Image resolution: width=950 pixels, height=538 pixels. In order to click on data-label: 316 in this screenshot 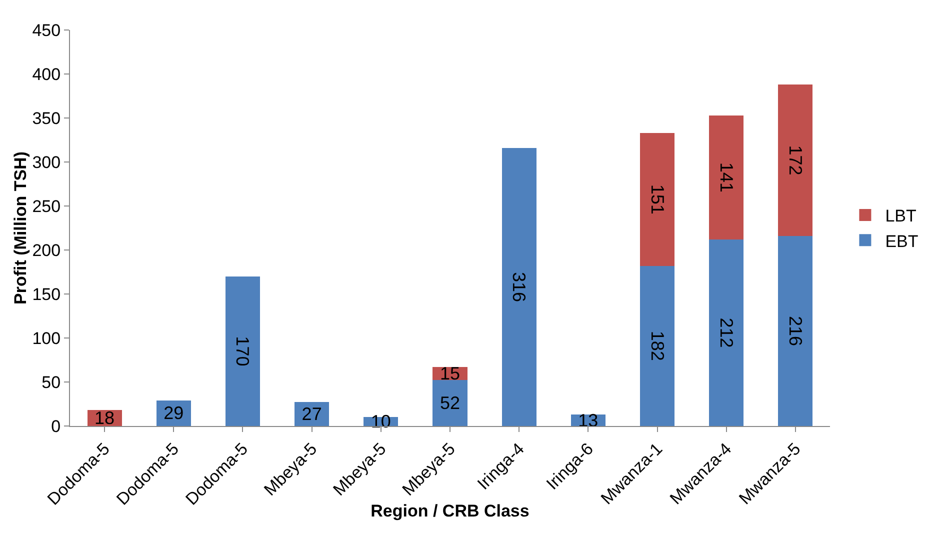, I will do `click(519, 287)`.